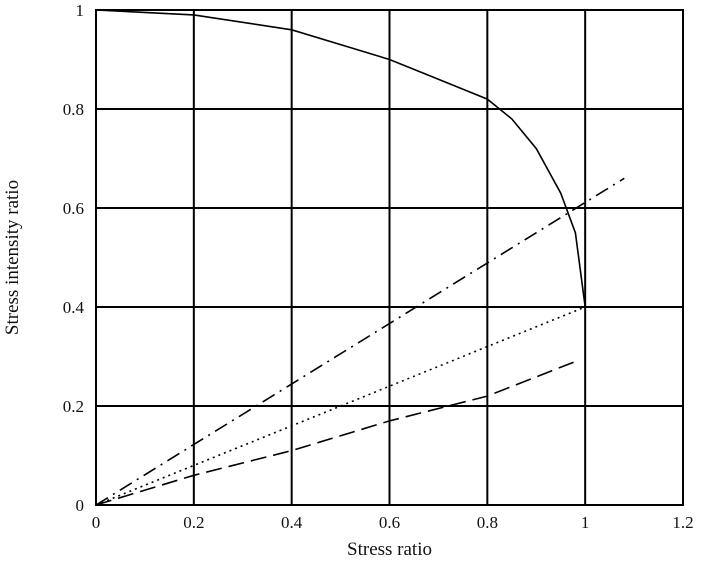 This screenshot has width=704, height=565. I want to click on y-tick-labels: 0 0.2 0.4 0.6 0.8 1, so click(74, 258).